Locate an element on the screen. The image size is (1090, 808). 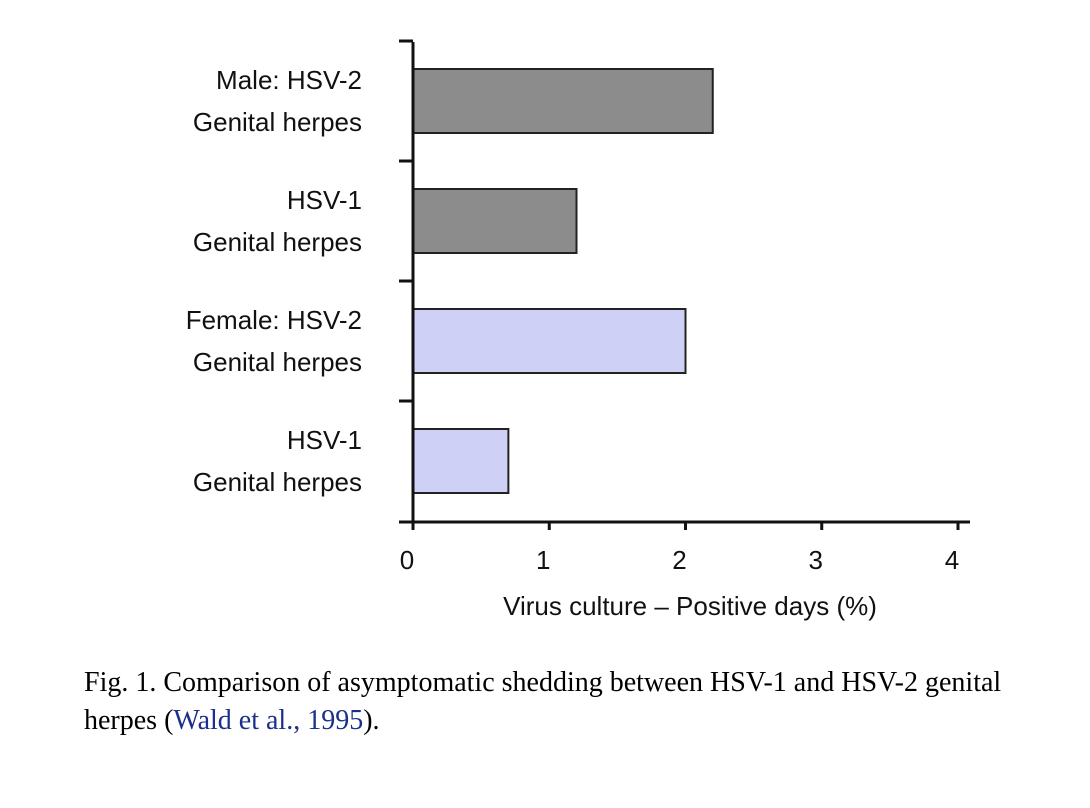
category-label-2-line-1: HSV-1 is located at coordinates (324, 200).